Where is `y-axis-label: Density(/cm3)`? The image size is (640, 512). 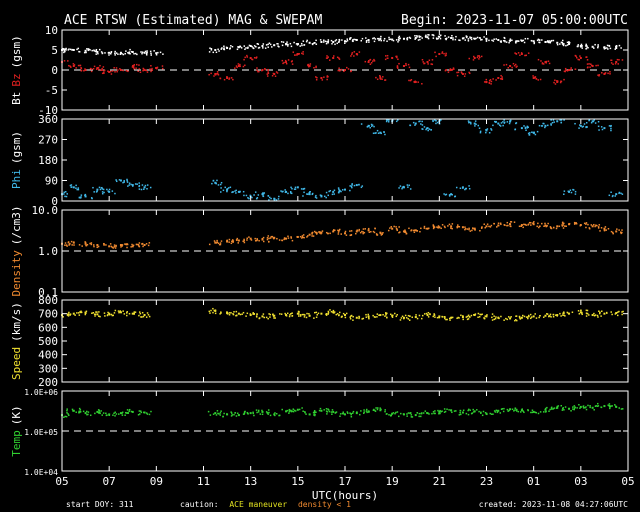
y-axis-label: Density(/cm3) is located at coordinates (16, 250).